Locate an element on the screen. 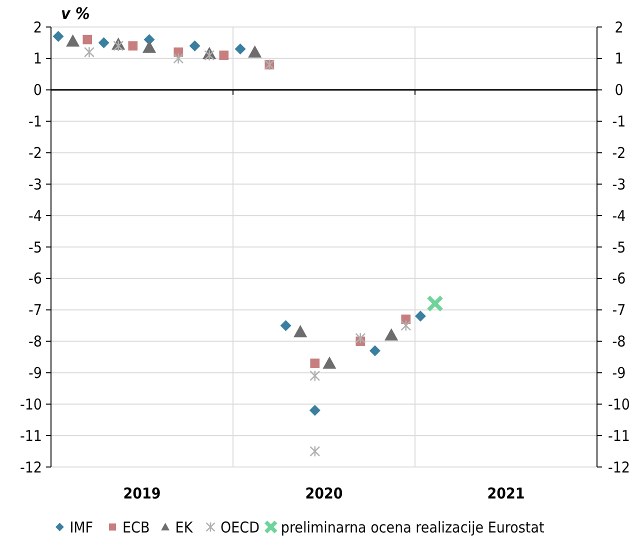 This screenshot has height=544, width=641. y2-tick-label: -6 is located at coordinates (619, 279).